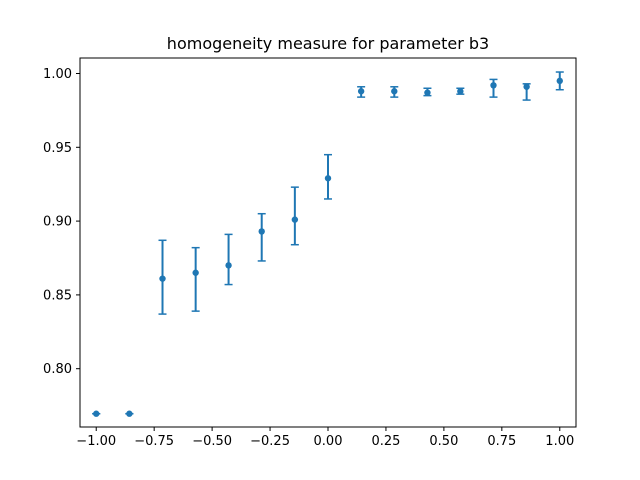 This screenshot has height=480, width=640. Describe the element at coordinates (57, 295) in the screenshot. I see `y-tick-label-1: 0.85` at that location.